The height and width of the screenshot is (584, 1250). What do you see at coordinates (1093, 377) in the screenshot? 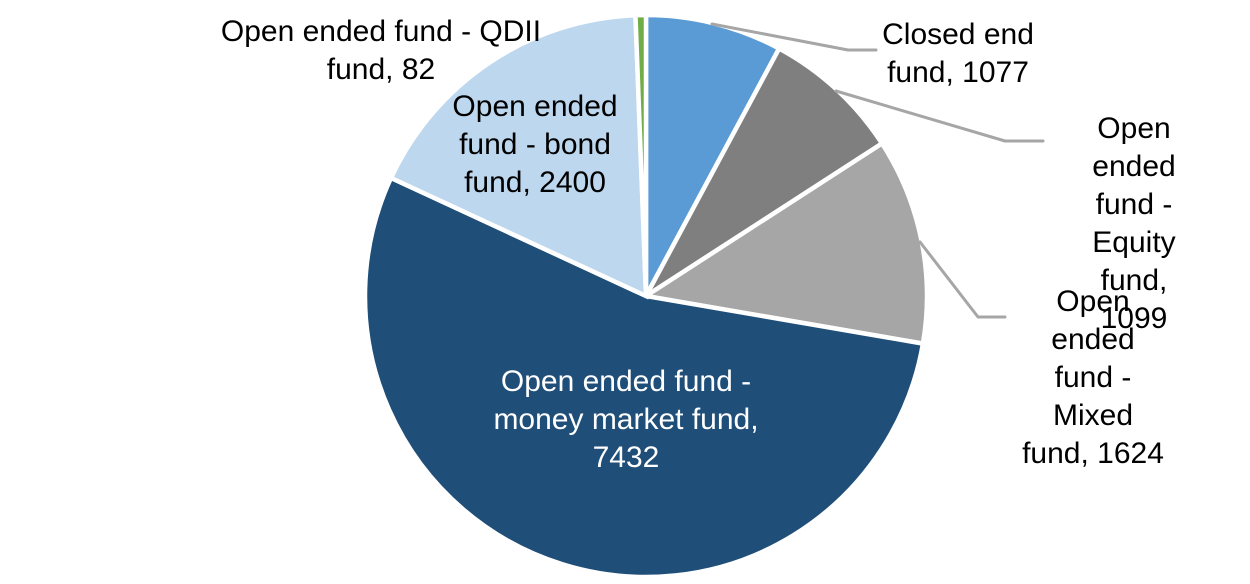
I see `callout-mixed-fund: Open ended fund - Mixed fund, 1624` at bounding box center [1093, 377].